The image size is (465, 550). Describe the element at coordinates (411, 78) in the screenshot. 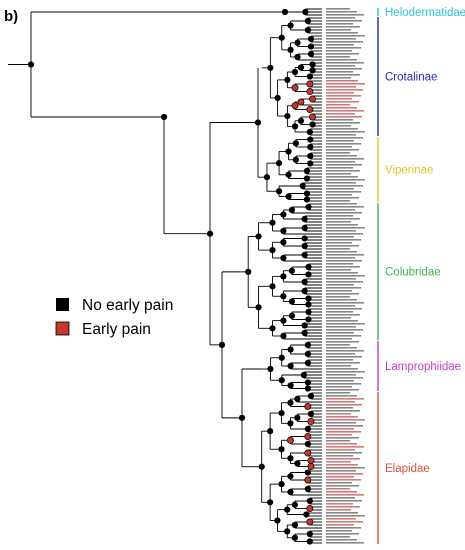

I see `clade-label: Crotalinae` at that location.